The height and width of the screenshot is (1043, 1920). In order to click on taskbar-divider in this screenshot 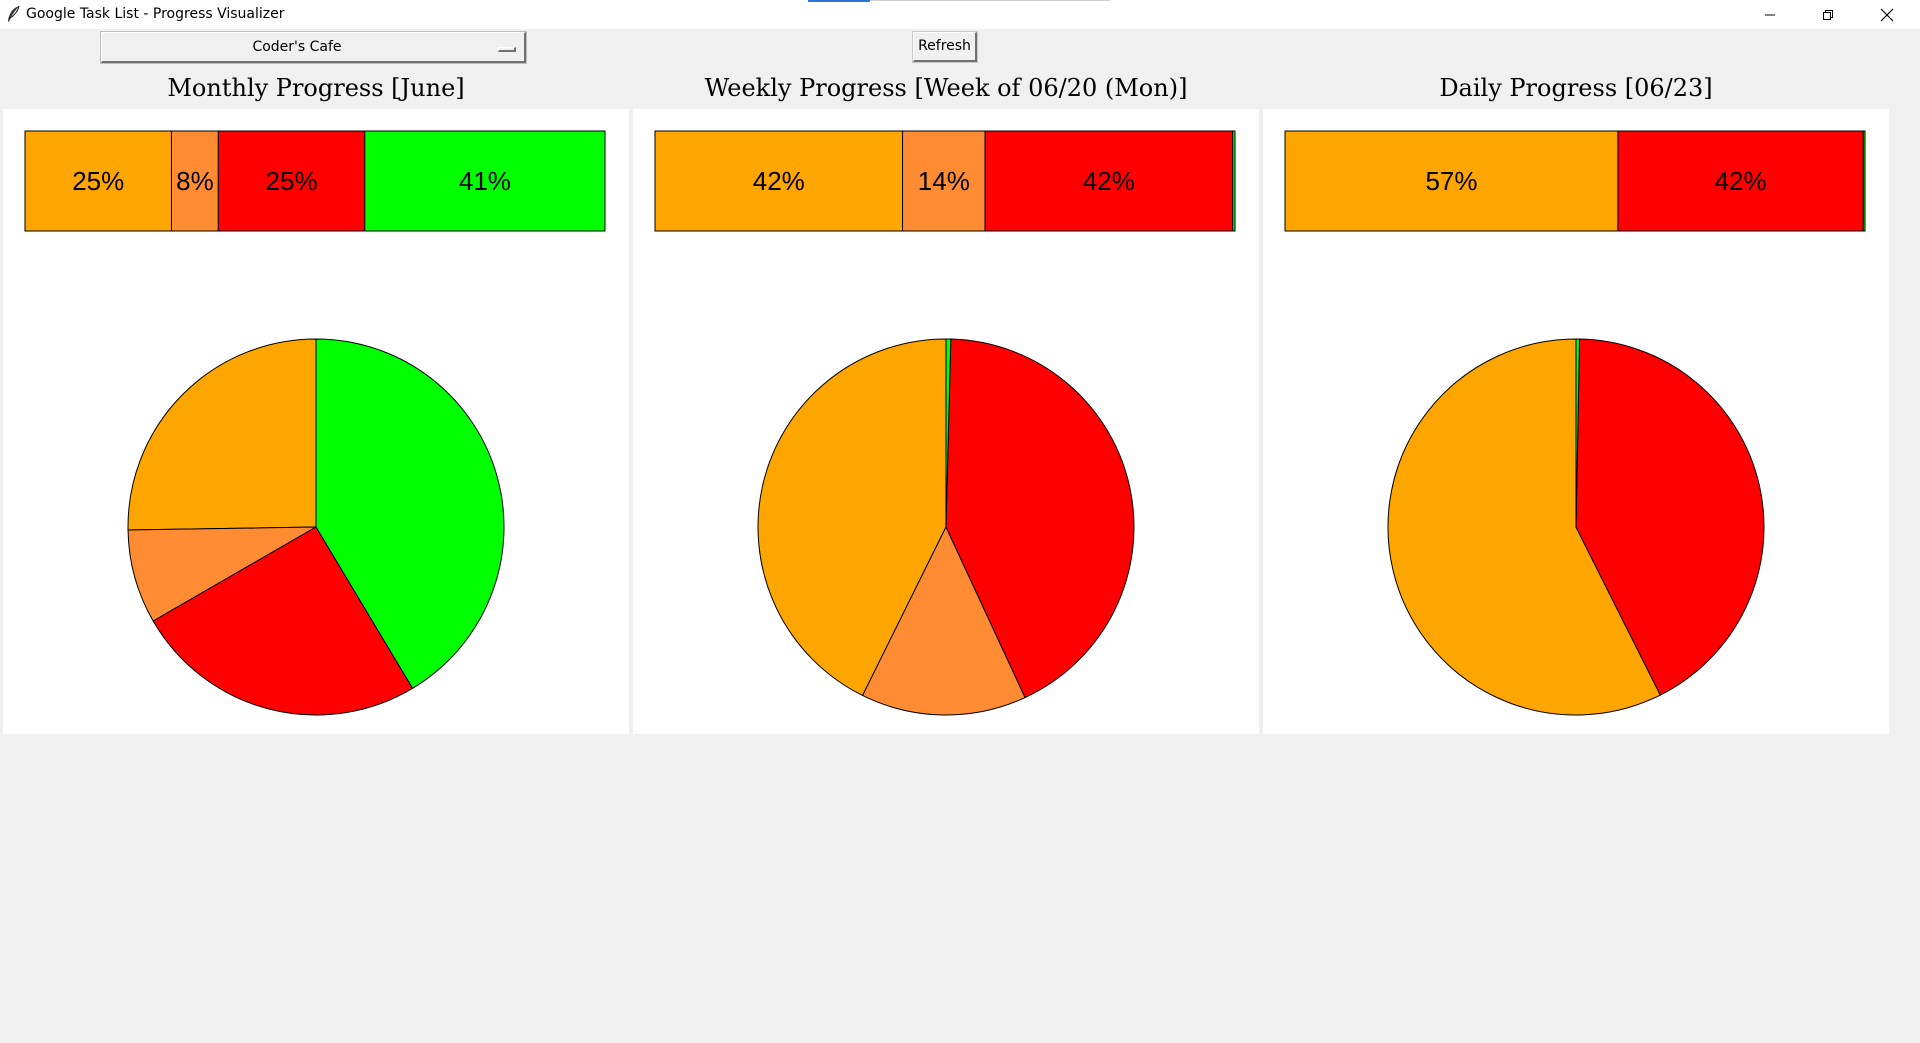, I will do `click(990, 0)`.